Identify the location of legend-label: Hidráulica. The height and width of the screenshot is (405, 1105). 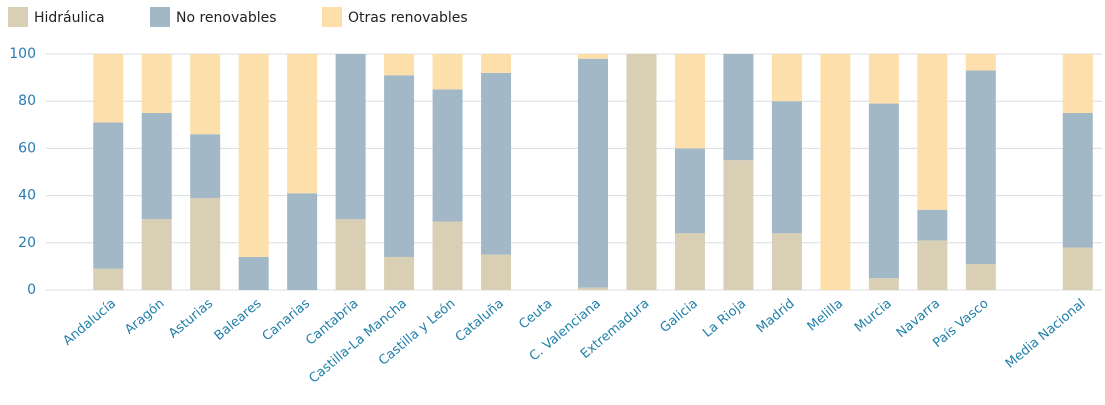
(69, 18).